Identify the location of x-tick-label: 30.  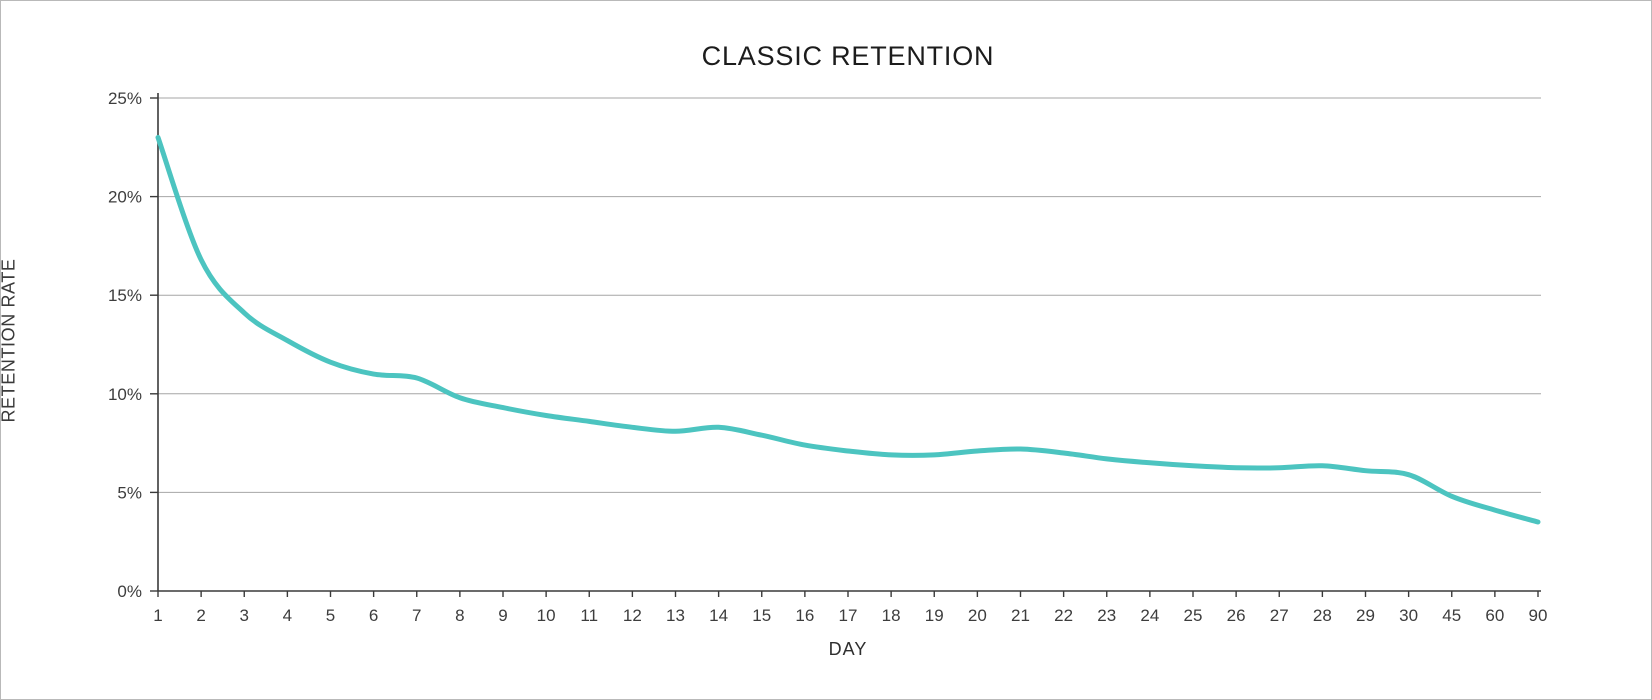
(1408, 615).